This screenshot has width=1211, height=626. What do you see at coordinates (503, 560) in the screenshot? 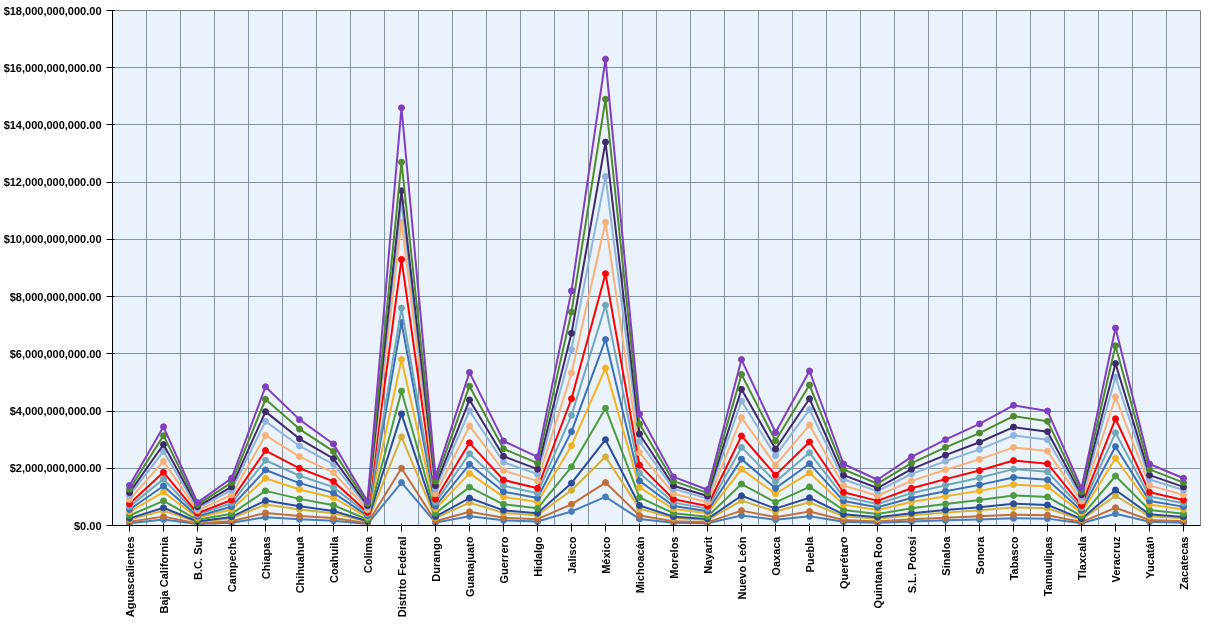
I see `x-tick-label: Guerrero` at bounding box center [503, 560].